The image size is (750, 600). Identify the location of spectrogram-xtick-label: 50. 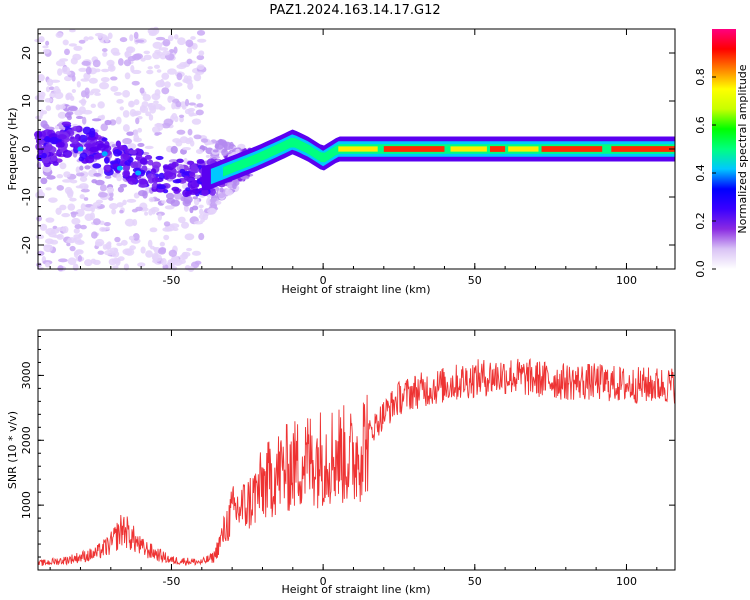
(475, 280).